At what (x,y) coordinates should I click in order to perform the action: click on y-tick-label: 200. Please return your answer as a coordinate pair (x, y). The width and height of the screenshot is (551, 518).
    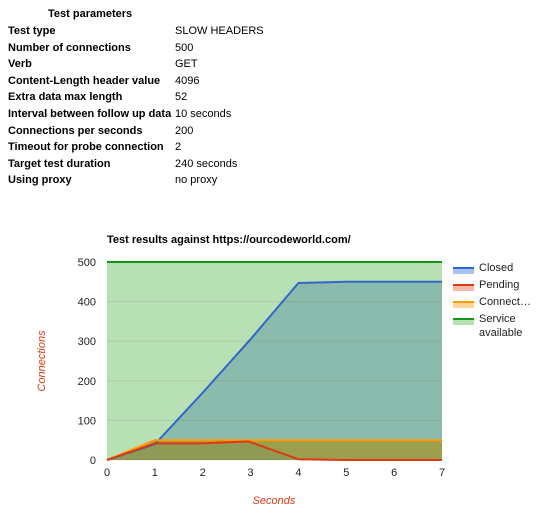
    Looking at the image, I should click on (87, 382).